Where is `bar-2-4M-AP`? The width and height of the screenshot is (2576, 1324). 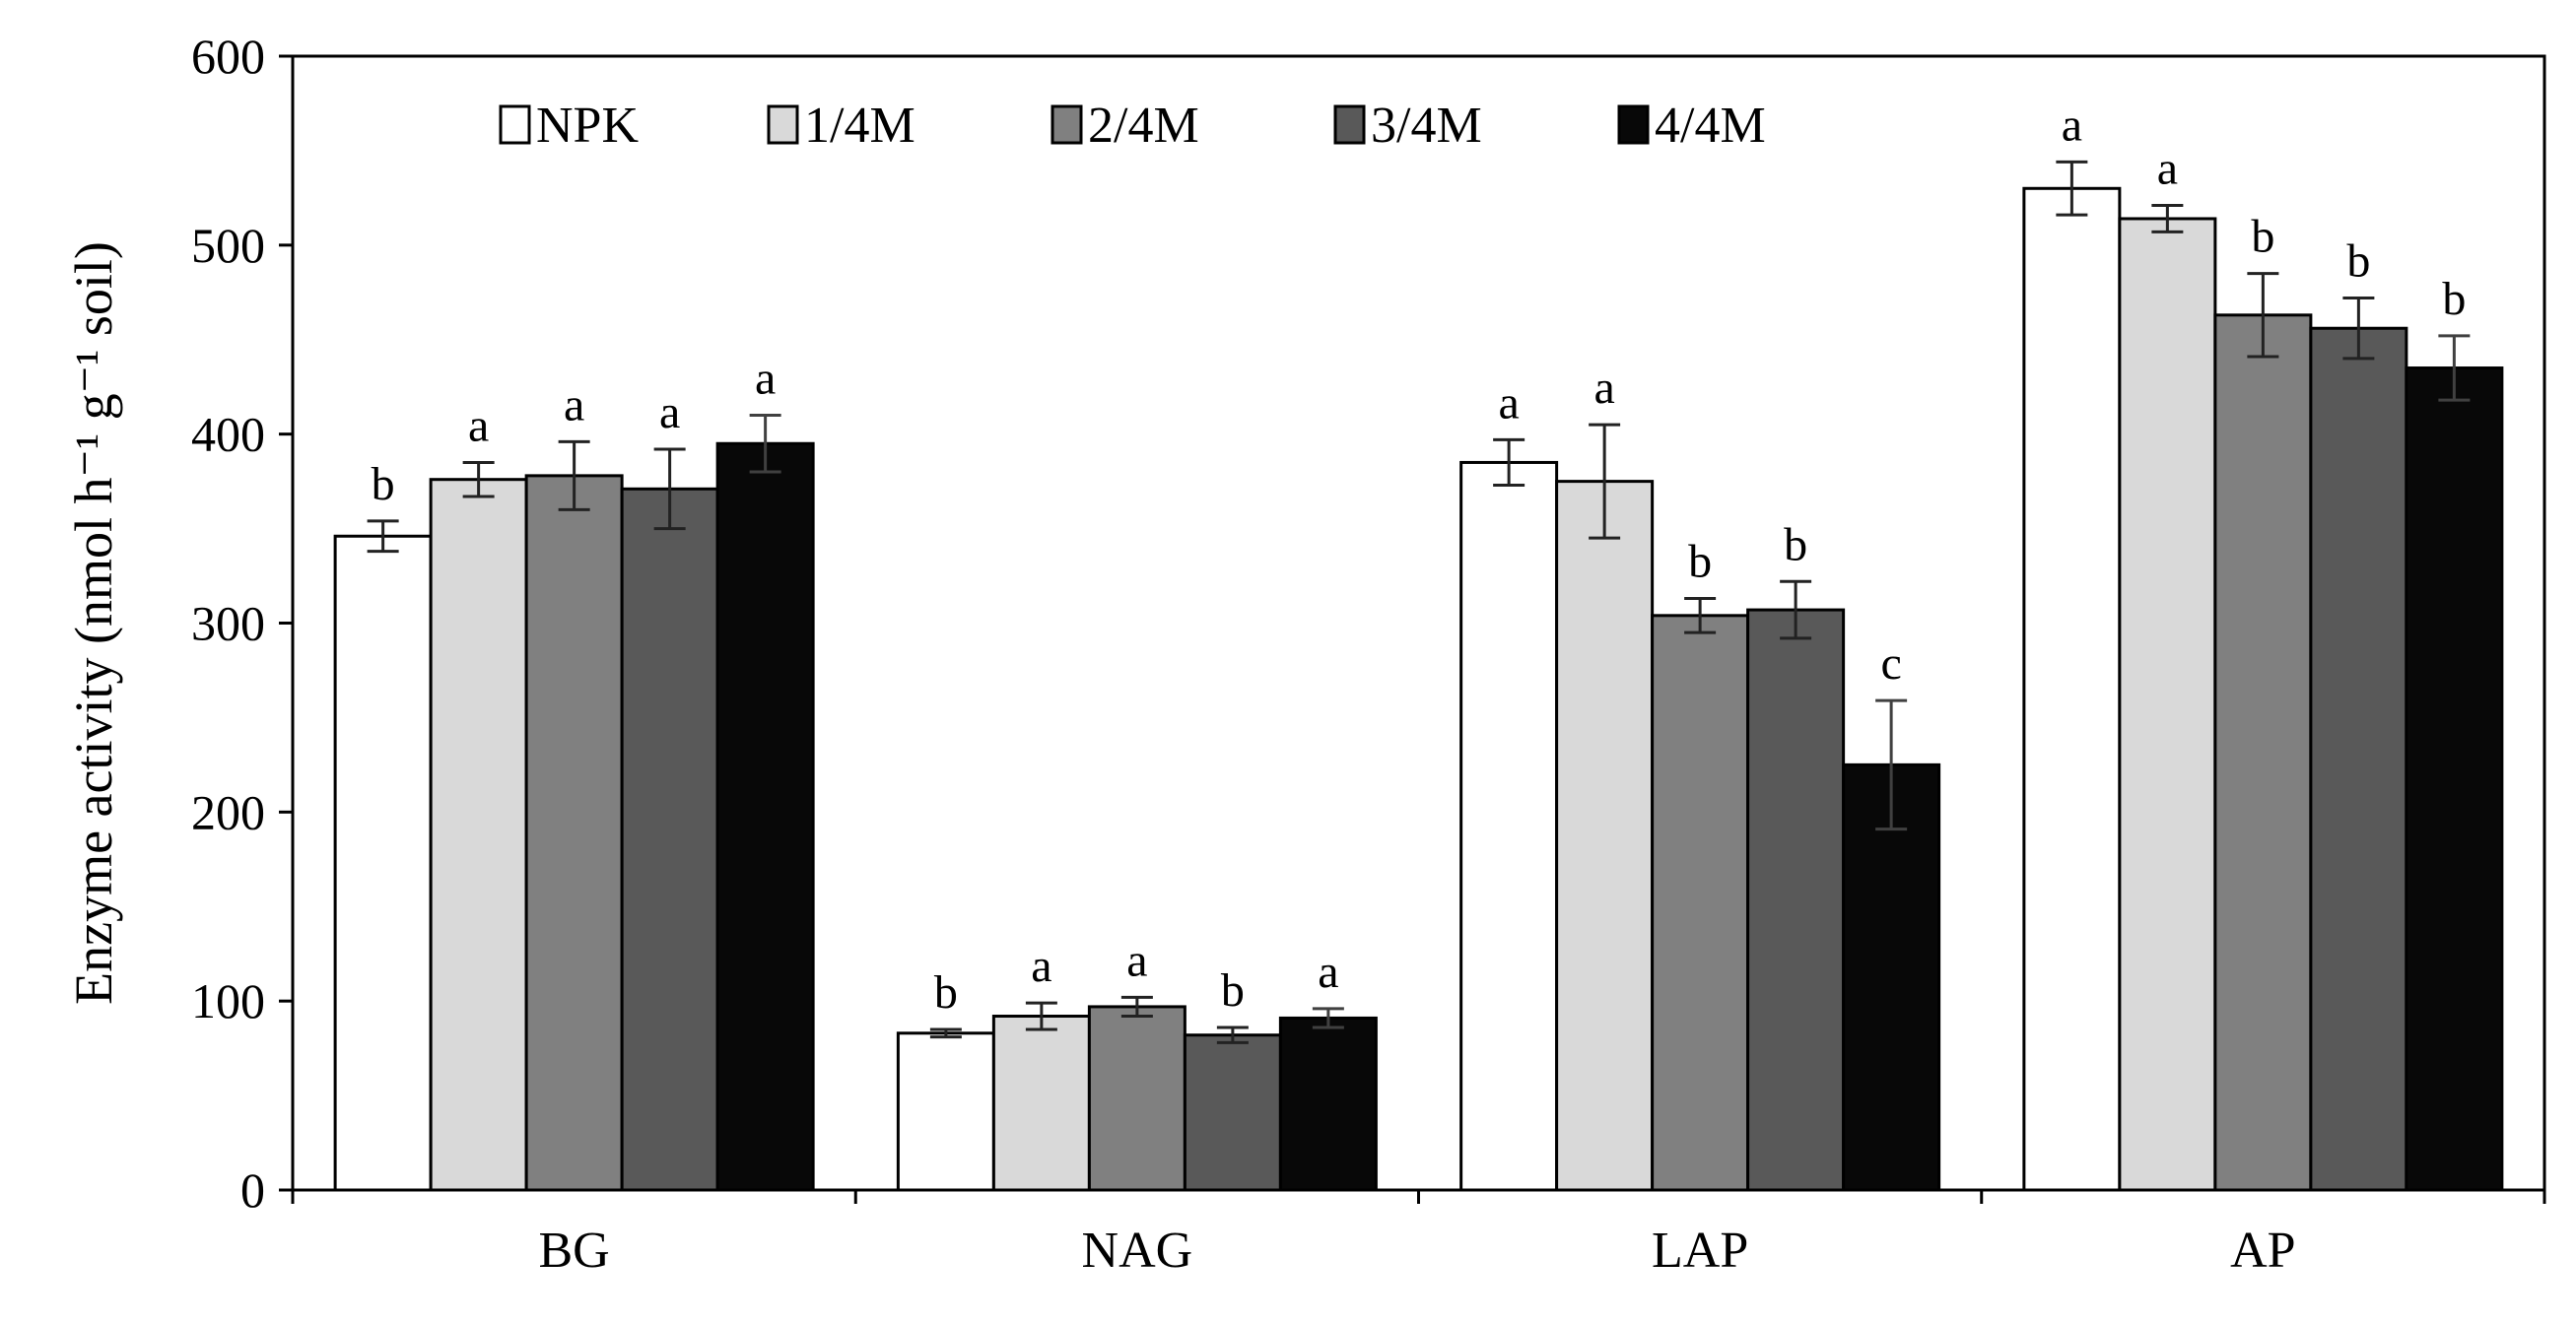 bar-2-4M-AP is located at coordinates (2263, 752).